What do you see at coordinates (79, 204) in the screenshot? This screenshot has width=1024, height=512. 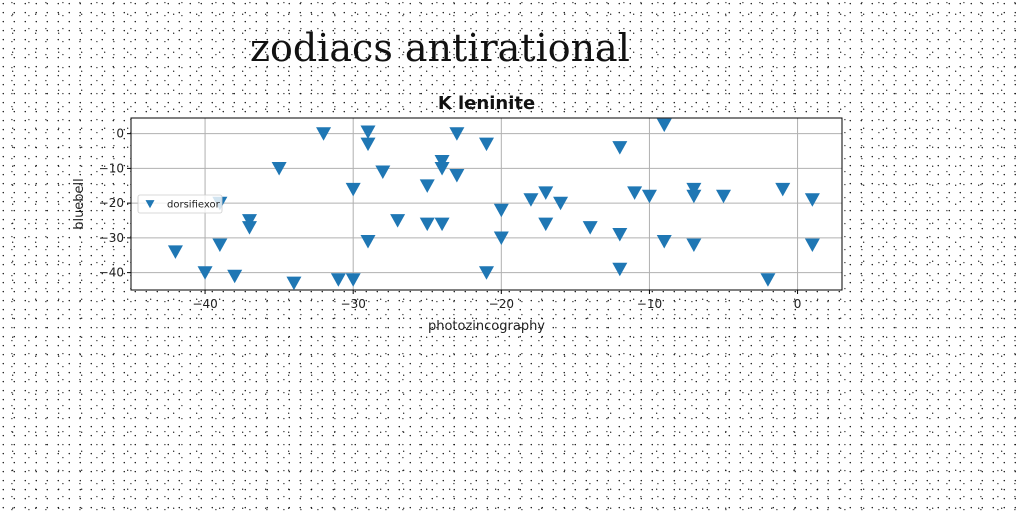 I see `y-axis-label: bluebell` at bounding box center [79, 204].